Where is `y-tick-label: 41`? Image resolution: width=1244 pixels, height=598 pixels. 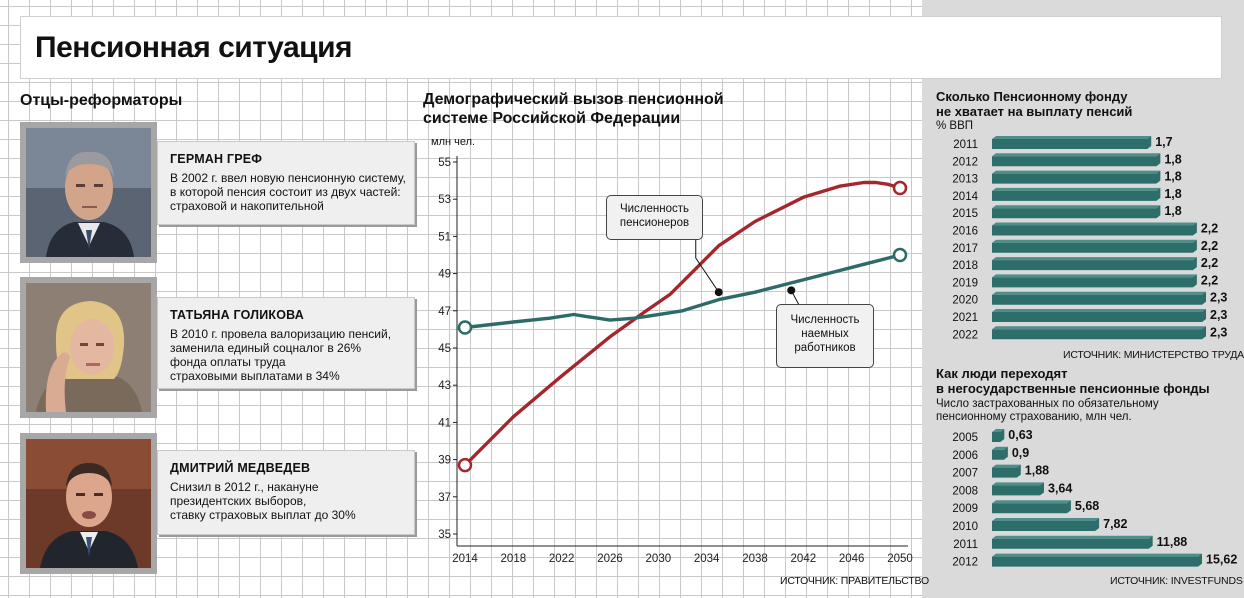
y-tick-label: 41 is located at coordinates (444, 423).